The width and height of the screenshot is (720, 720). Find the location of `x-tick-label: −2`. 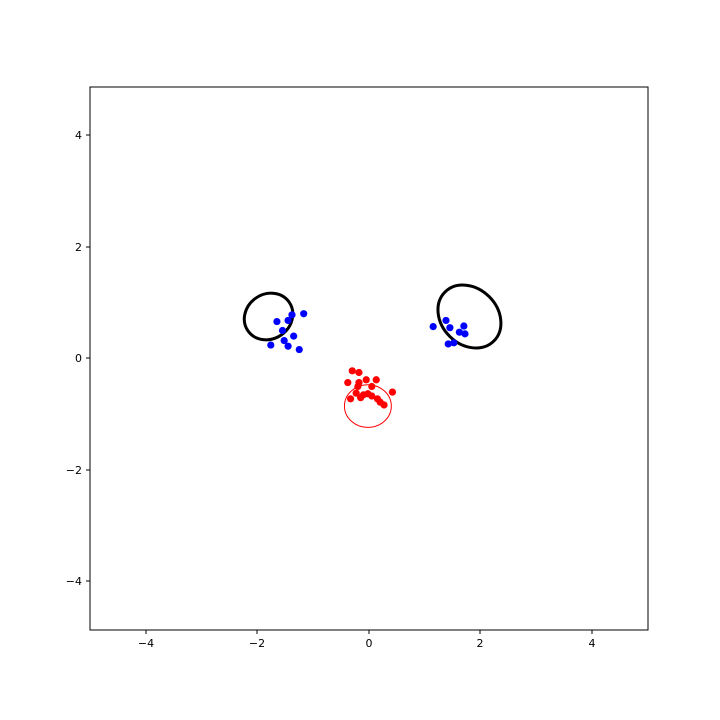

x-tick-label: −2 is located at coordinates (257, 643).